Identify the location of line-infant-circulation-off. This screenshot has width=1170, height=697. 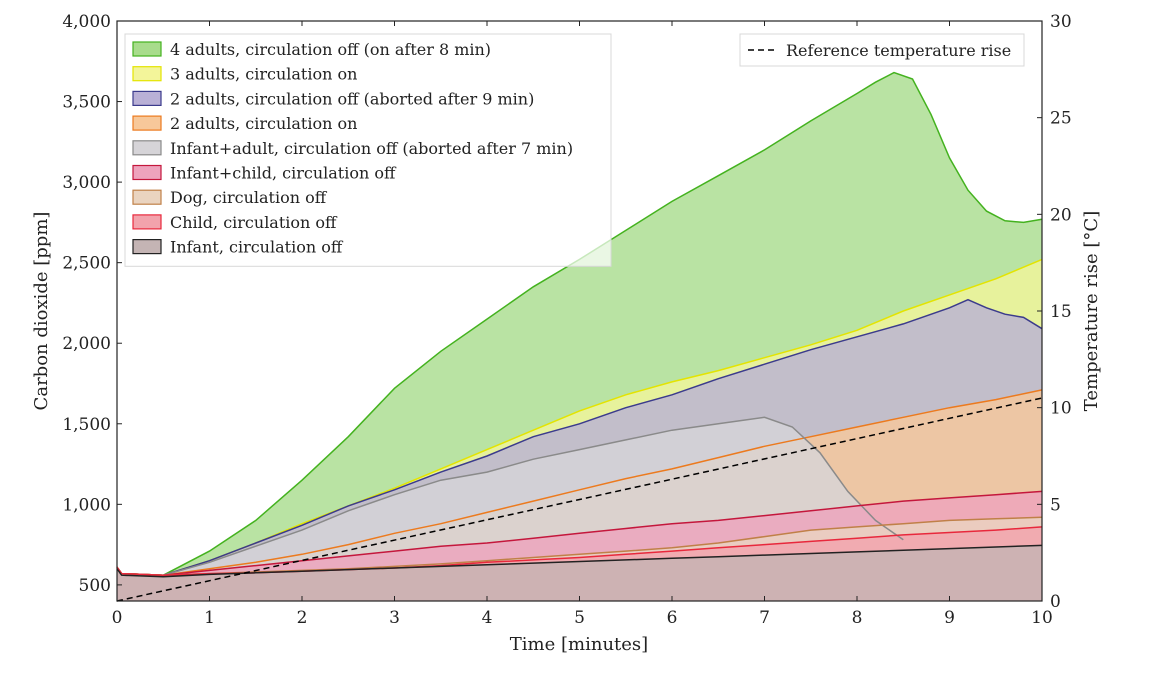
(579, 561).